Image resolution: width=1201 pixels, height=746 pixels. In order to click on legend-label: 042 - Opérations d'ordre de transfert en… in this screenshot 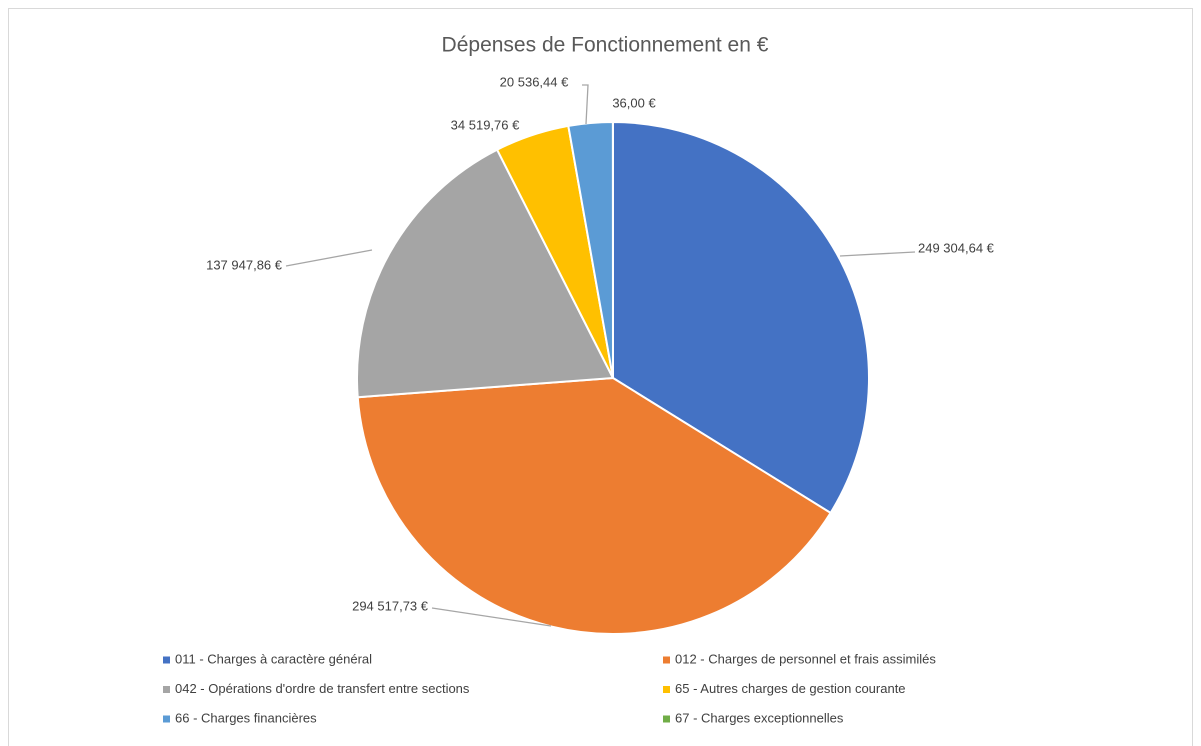, I will do `click(322, 688)`.